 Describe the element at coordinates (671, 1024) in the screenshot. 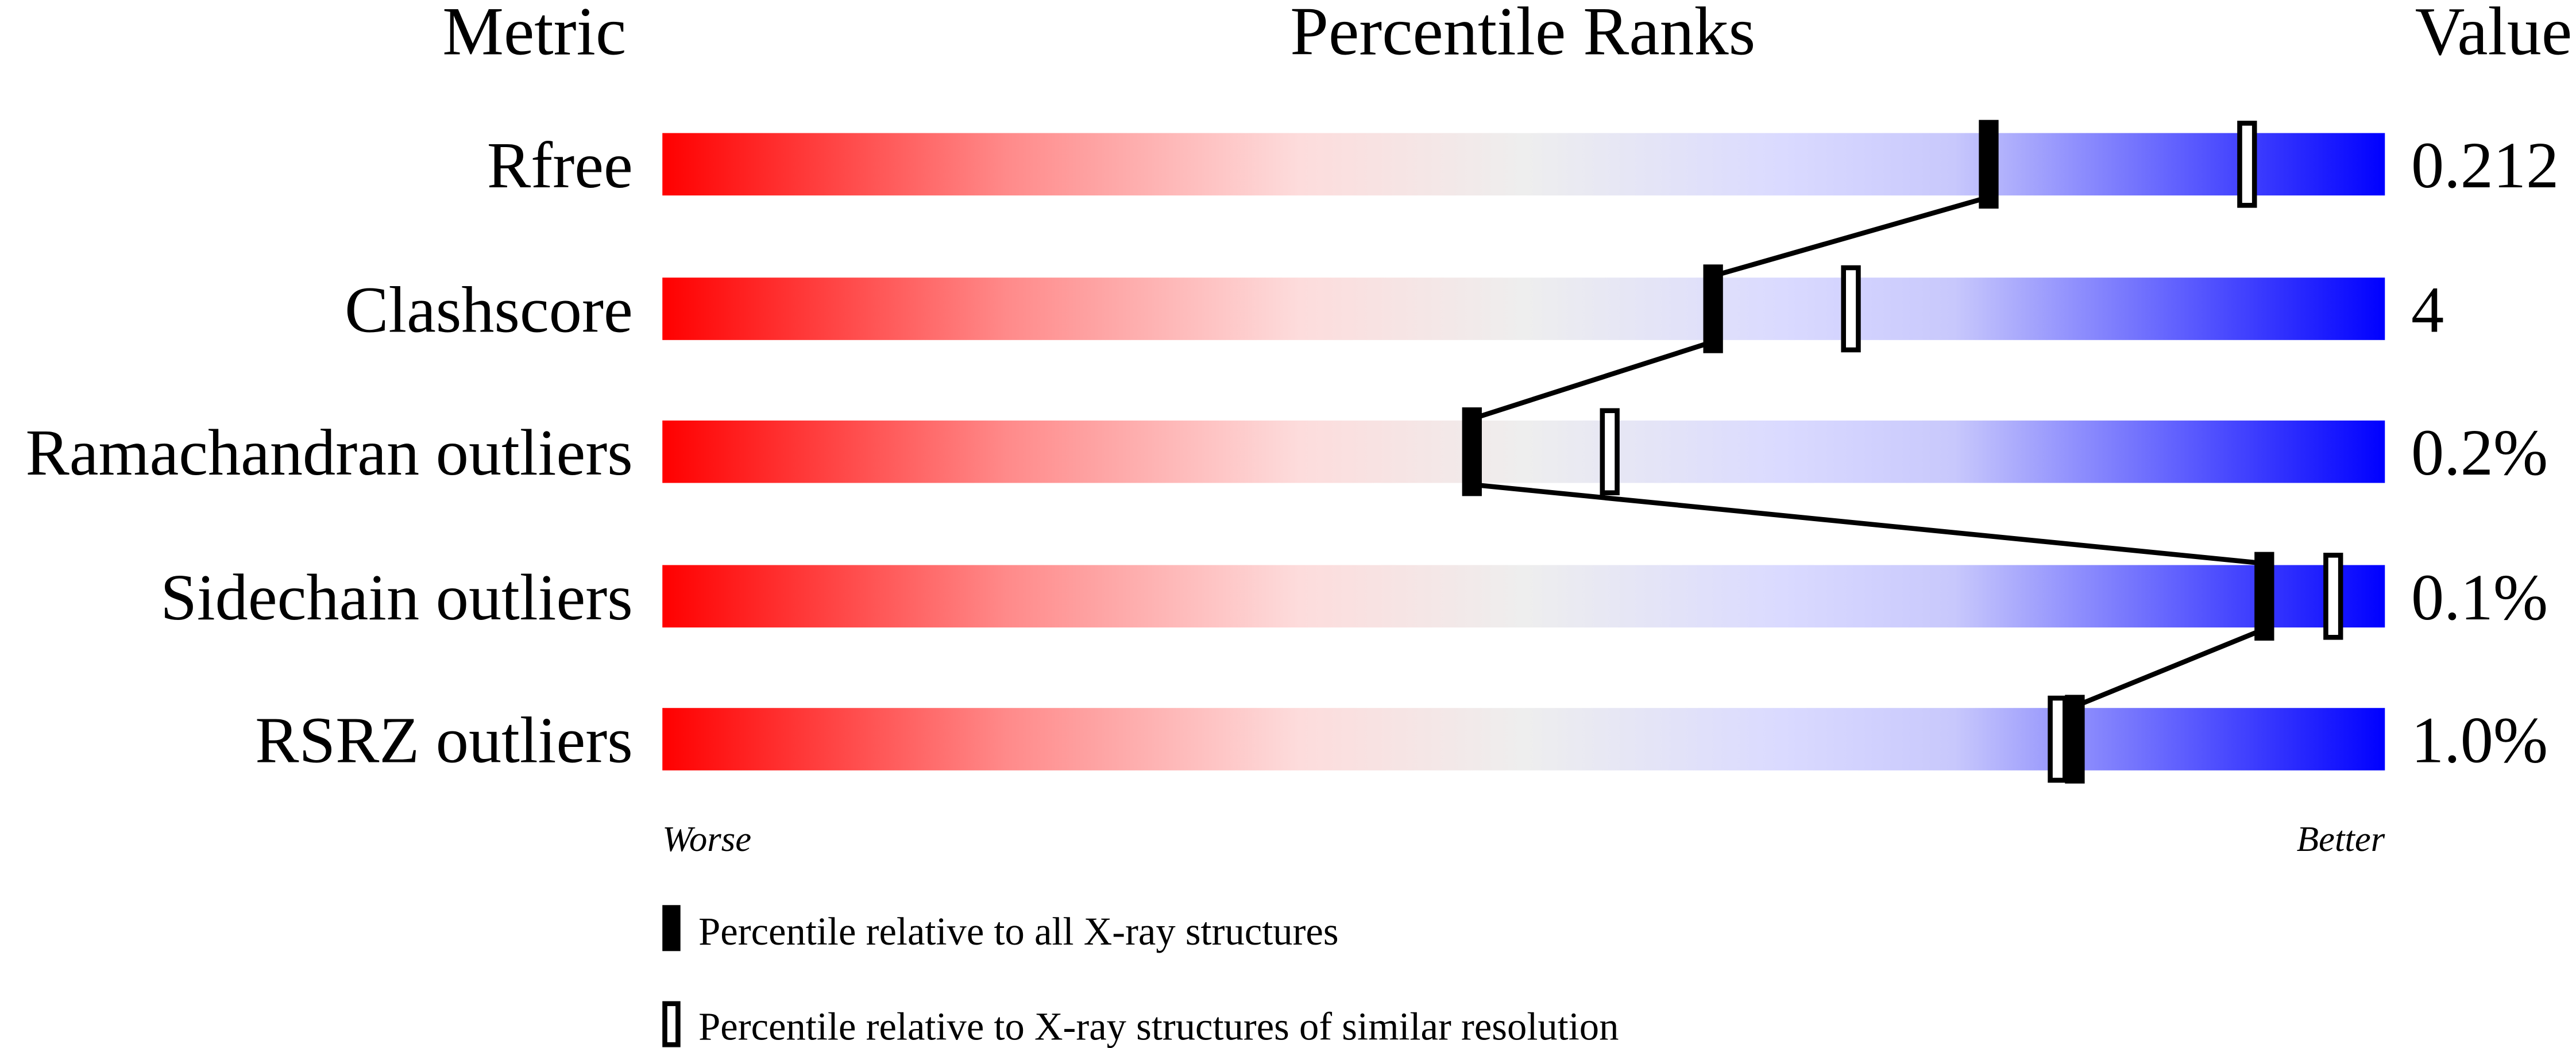

I see `legend-open-marker-icon` at that location.